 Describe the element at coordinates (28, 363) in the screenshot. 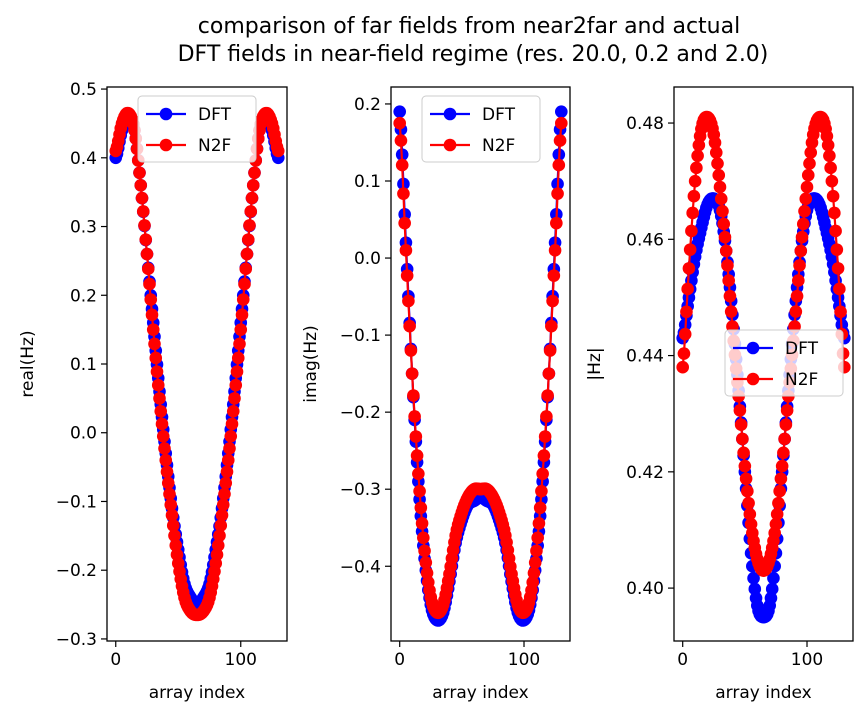

I see `y-axis-label: real(Hz)` at that location.